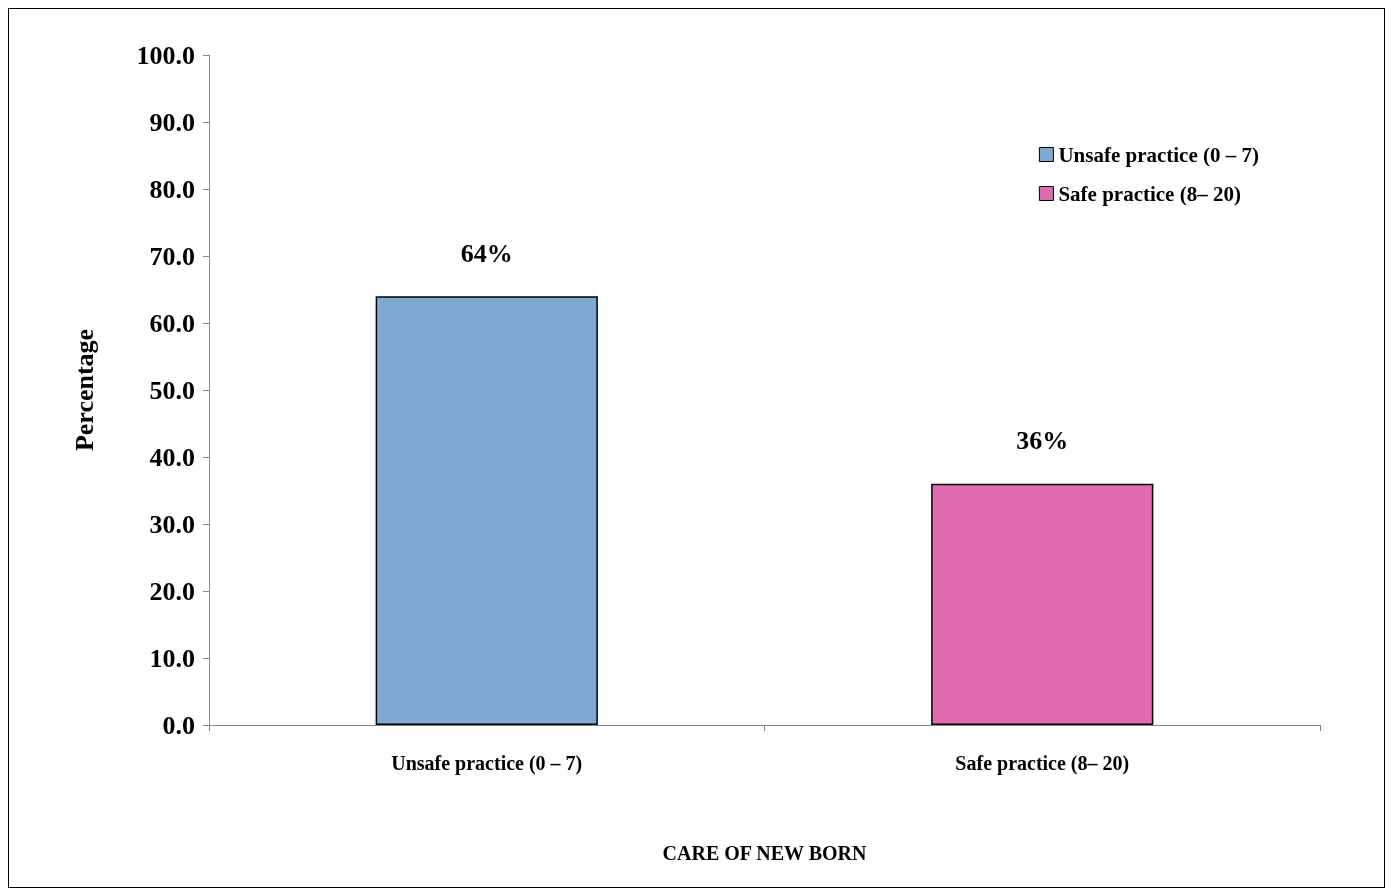 This screenshot has width=1393, height=896. What do you see at coordinates (172, 591) in the screenshot?
I see `y-tick-label: 20.0` at bounding box center [172, 591].